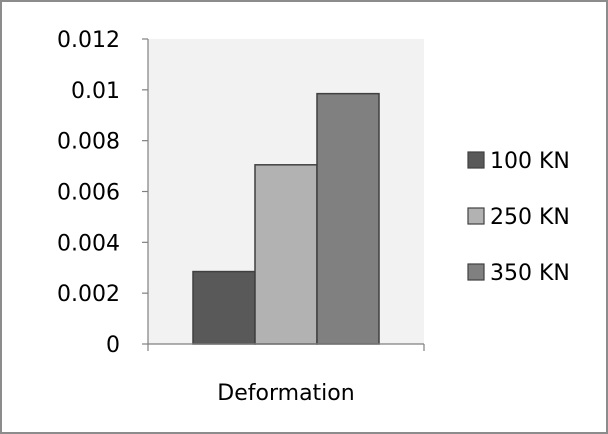 This screenshot has width=608, height=434. What do you see at coordinates (88, 40) in the screenshot?
I see `y-tick-label: 0.012` at bounding box center [88, 40].